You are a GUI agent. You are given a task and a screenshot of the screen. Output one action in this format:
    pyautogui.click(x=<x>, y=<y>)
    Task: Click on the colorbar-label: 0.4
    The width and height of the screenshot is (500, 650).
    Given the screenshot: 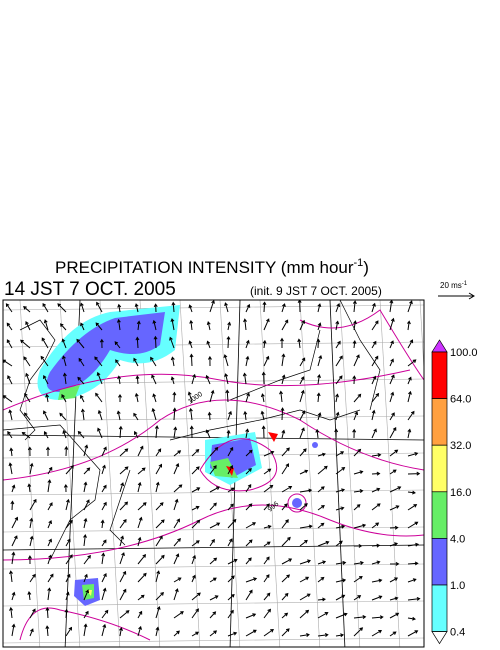 What is the action you would take?
    pyautogui.click(x=457, y=633)
    